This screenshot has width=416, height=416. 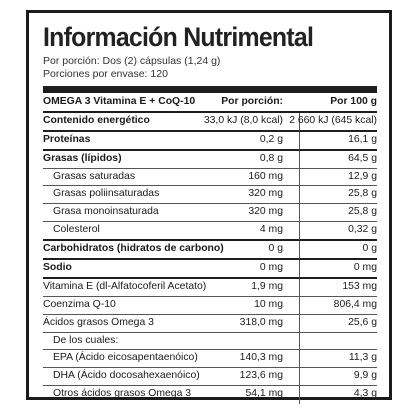 What do you see at coordinates (76, 230) in the screenshot?
I see `nutrient-name: Colesterol` at bounding box center [76, 230].